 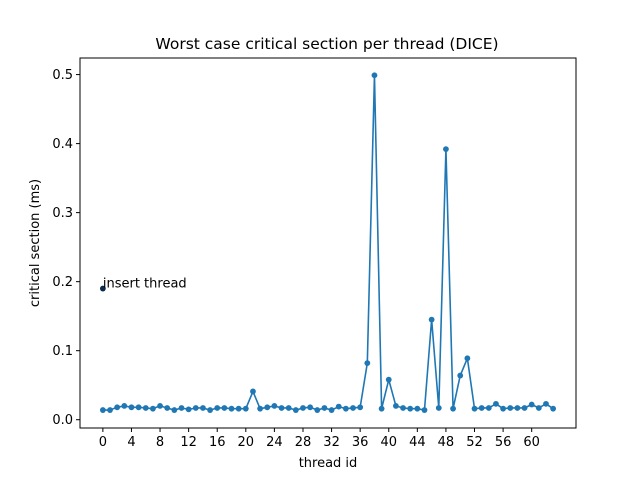 What do you see at coordinates (131, 442) in the screenshot?
I see `x-tick-label: 4` at bounding box center [131, 442].